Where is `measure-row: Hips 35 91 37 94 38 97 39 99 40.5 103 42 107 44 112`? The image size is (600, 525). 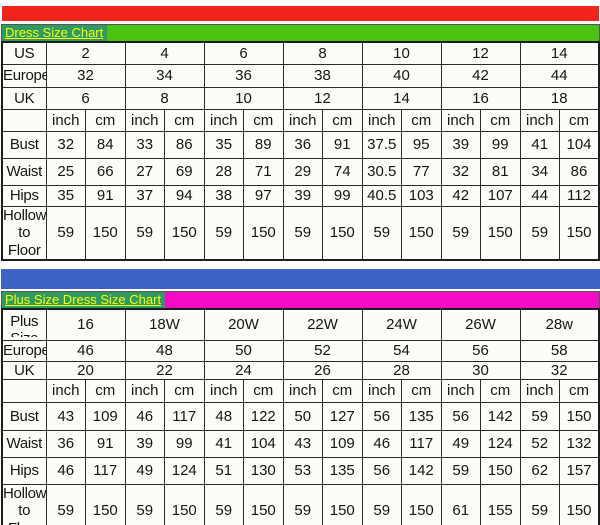
measure-row: Hips 35 91 37 94 38 97 39 99 40.5 103 42 107 44 112 is located at coordinates (300, 196).